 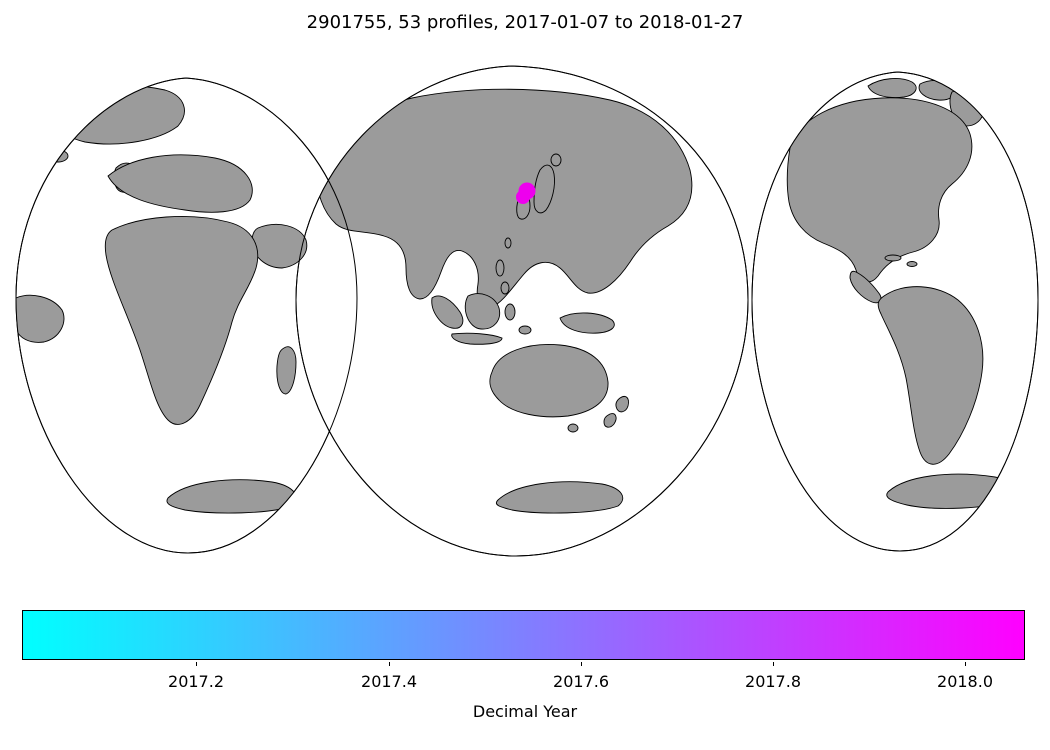 What do you see at coordinates (879, 190) in the screenshot?
I see `landmass-north-america` at bounding box center [879, 190].